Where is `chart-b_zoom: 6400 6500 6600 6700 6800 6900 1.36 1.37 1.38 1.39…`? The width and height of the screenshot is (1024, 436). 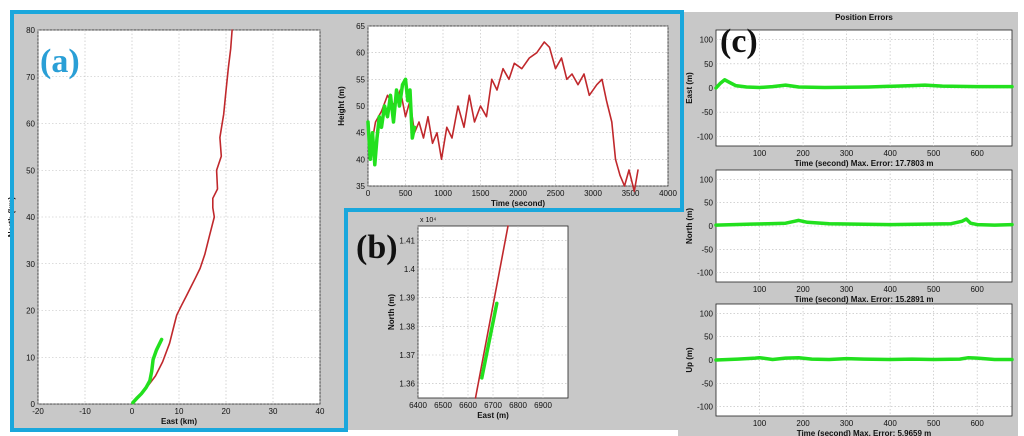
chart-b_zoom: 6400 6500 6600 6700 6800 6900 1.36 1.37 1.38 1.39… is located at coordinates (478, 318).